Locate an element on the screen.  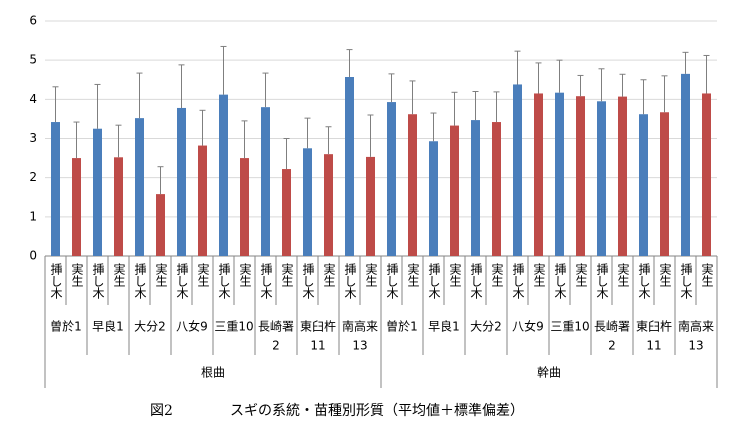
caption-number: 図2 is located at coordinates (161, 411).